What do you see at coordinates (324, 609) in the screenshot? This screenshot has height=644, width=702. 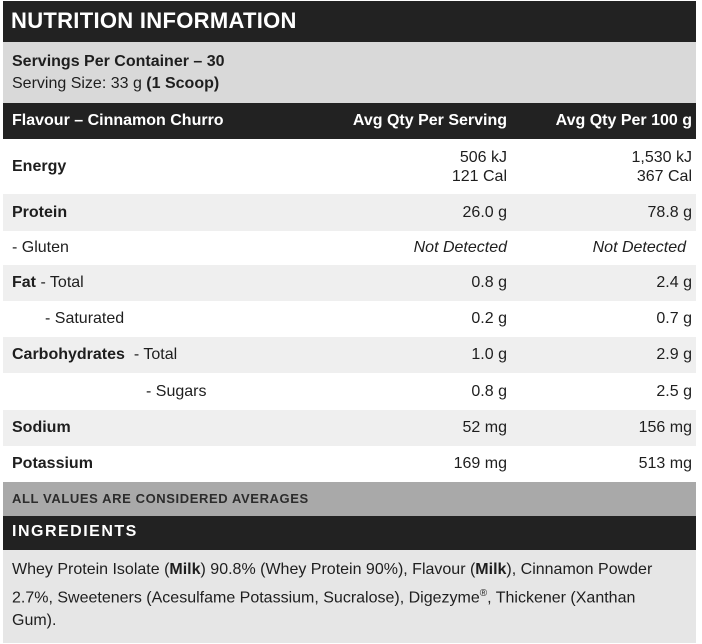 I see `ingredients-part: , Thickener (Xanthan Gum).` at bounding box center [324, 609].